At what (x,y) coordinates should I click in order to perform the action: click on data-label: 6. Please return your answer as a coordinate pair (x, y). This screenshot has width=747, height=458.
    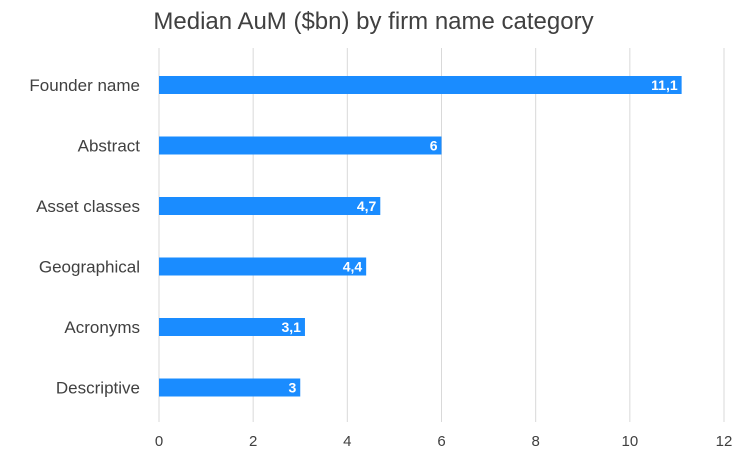
    Looking at the image, I should click on (434, 146).